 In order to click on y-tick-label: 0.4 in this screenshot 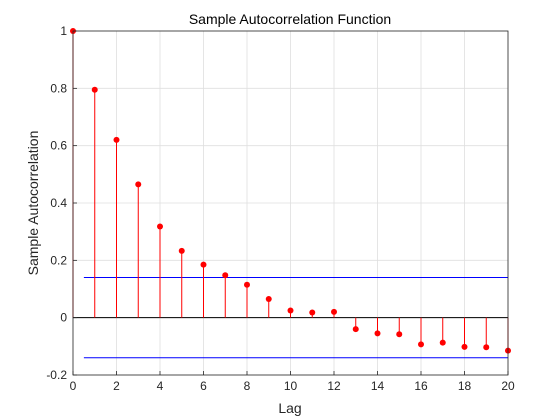, I will do `click(58, 203)`.